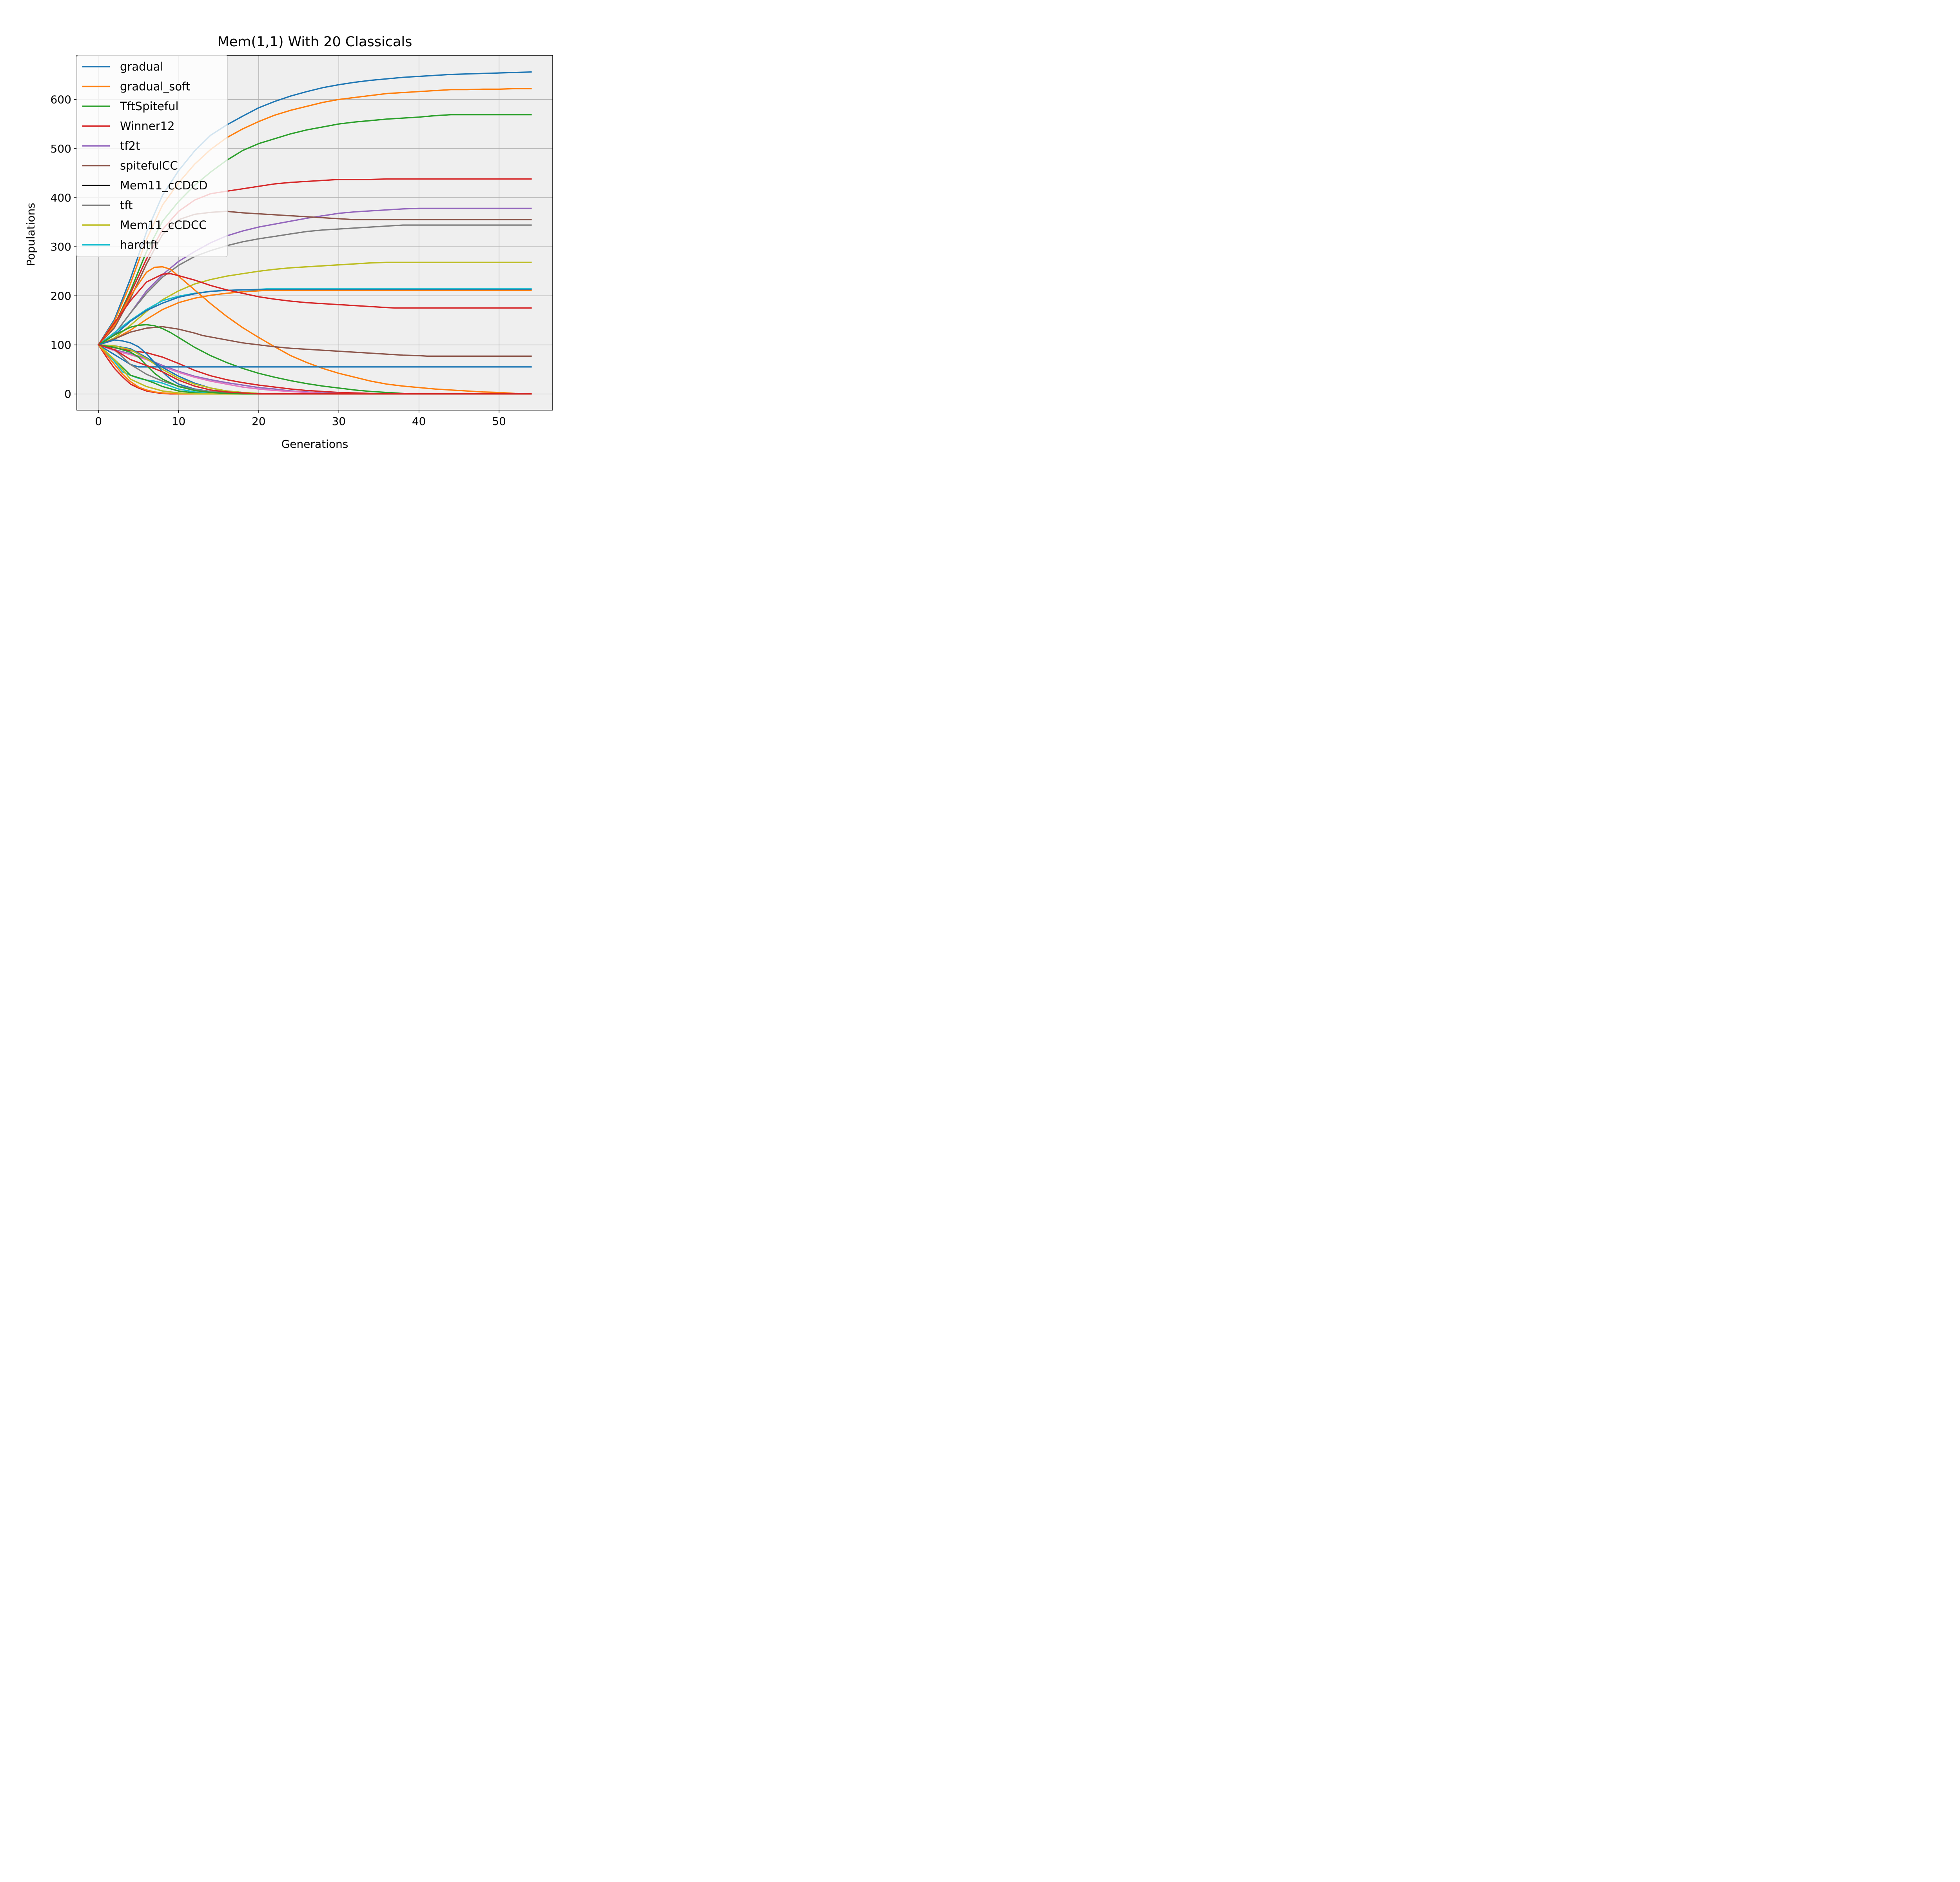 The height and width of the screenshot is (1882, 1960). I want to click on y-tick-label: 400, so click(61, 197).